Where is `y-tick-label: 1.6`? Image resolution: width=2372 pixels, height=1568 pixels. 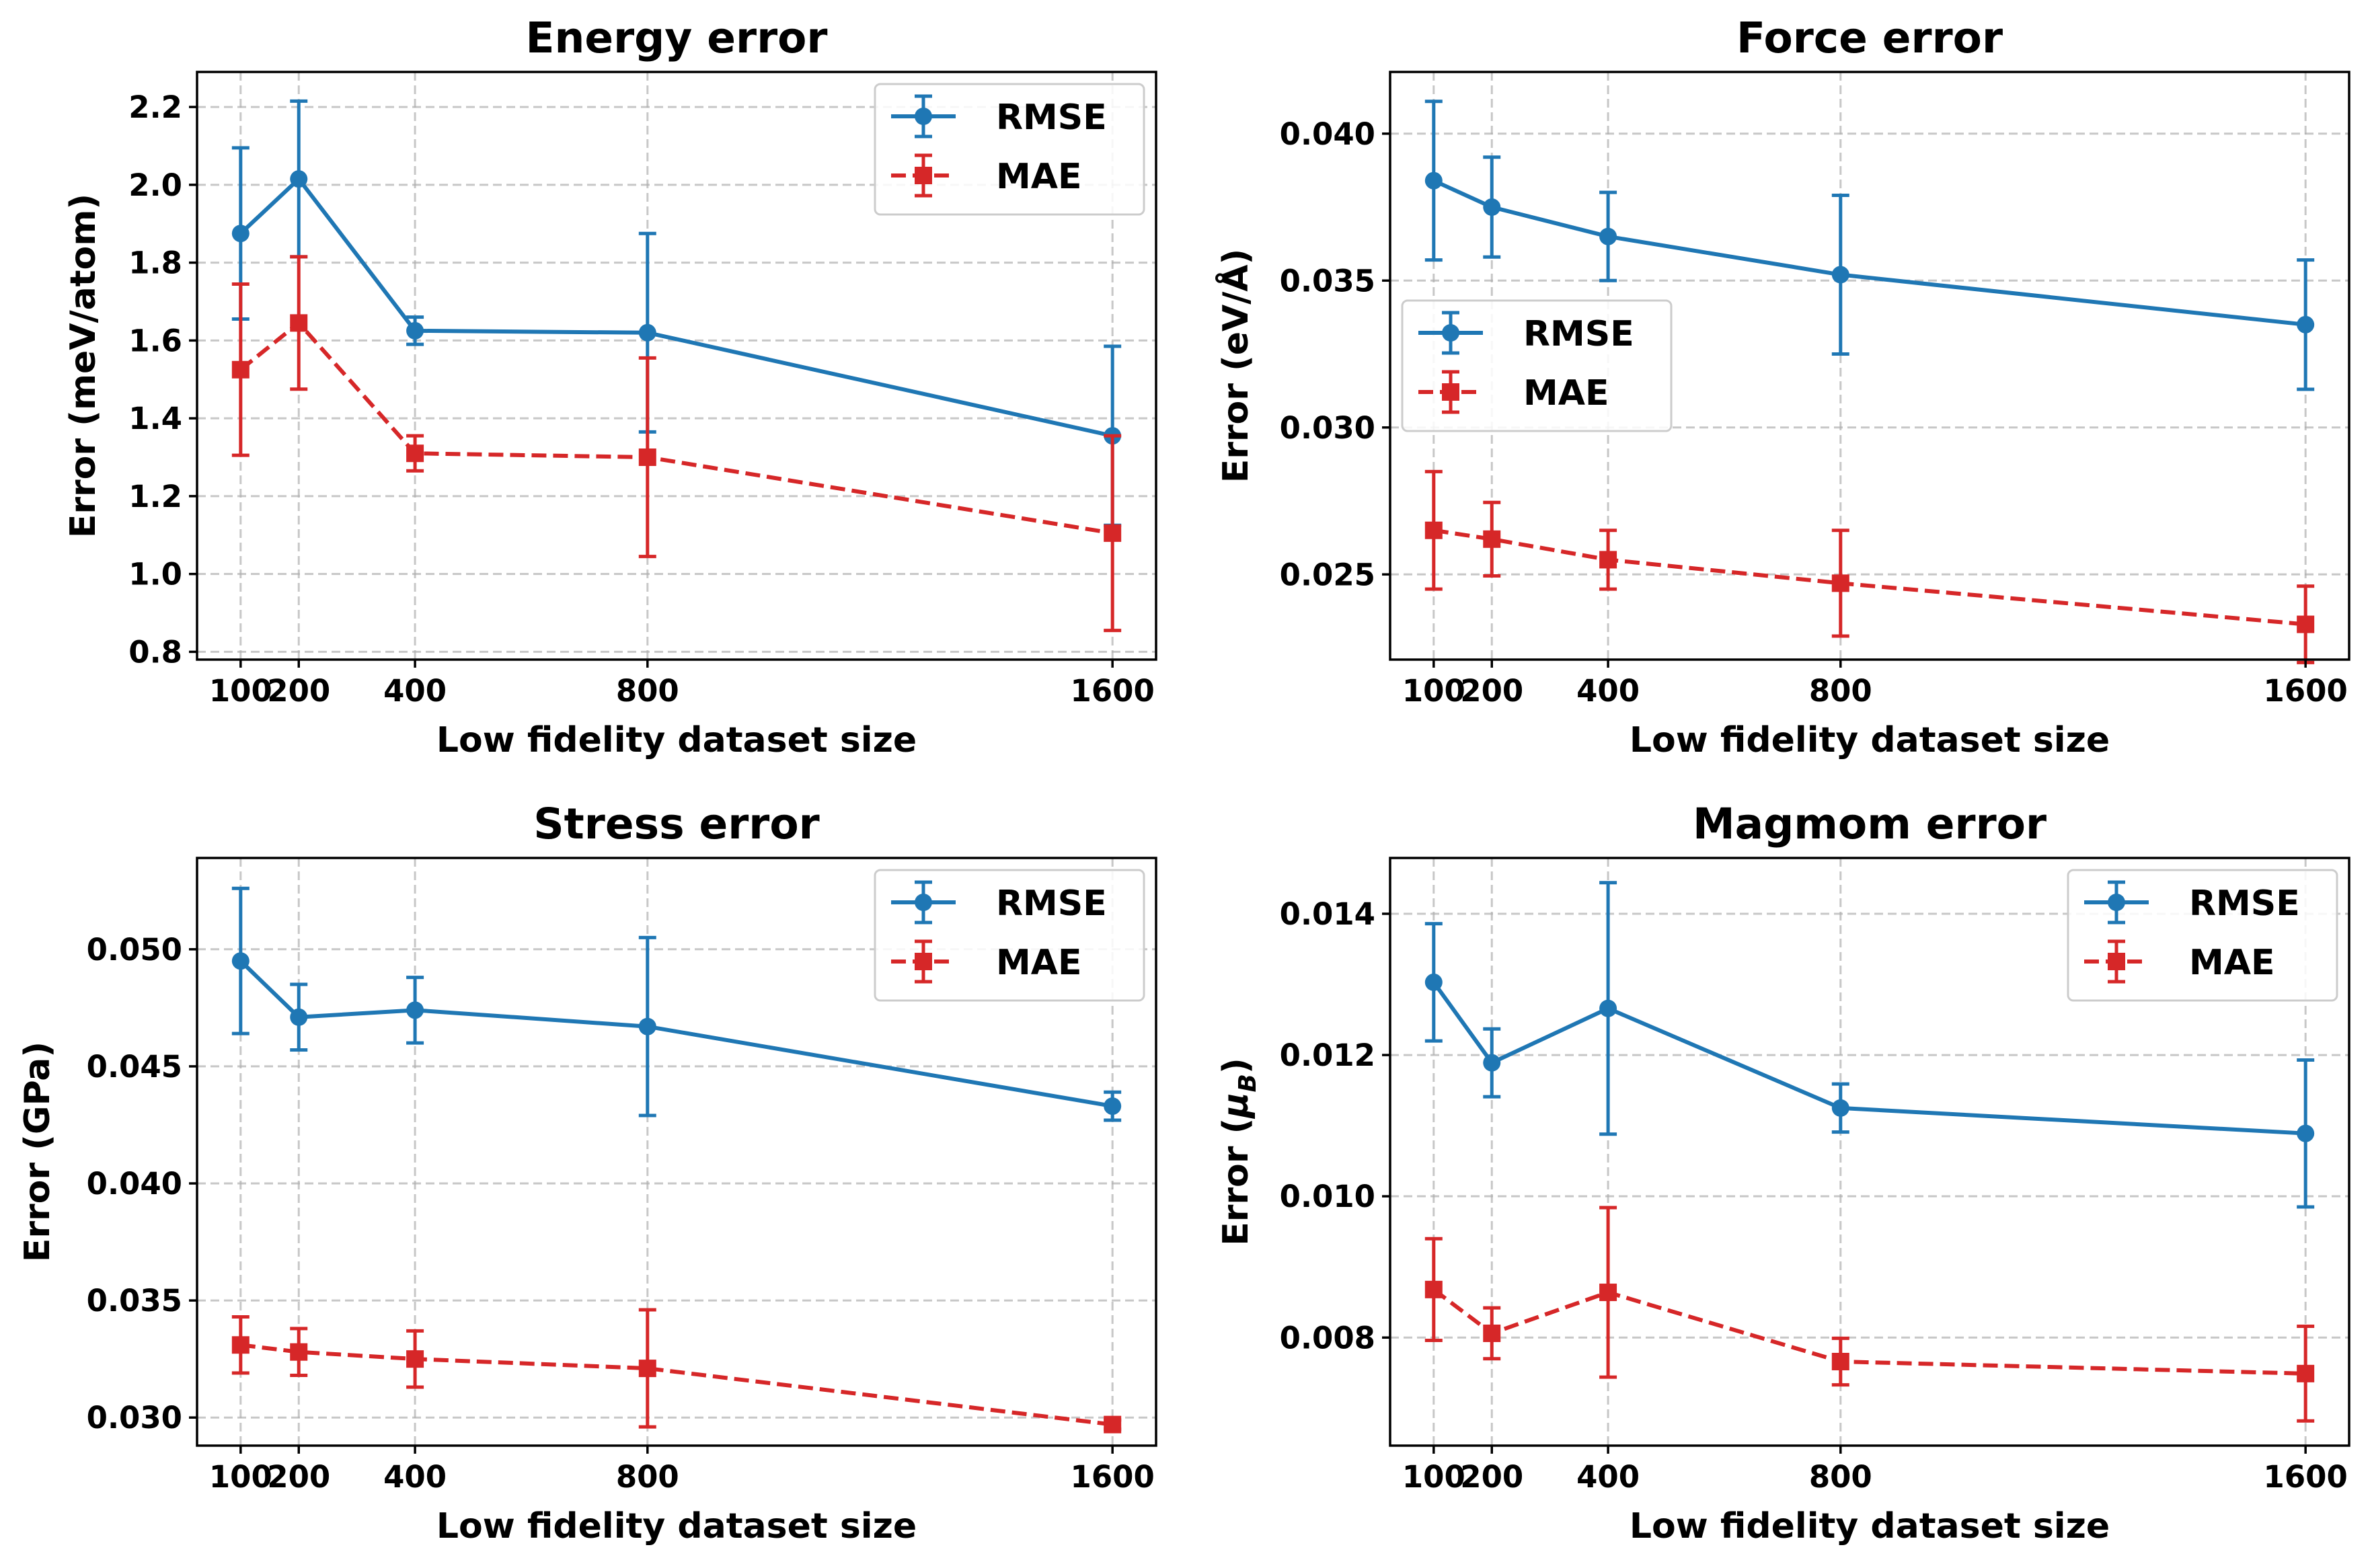 y-tick-label: 1.6 is located at coordinates (155, 340).